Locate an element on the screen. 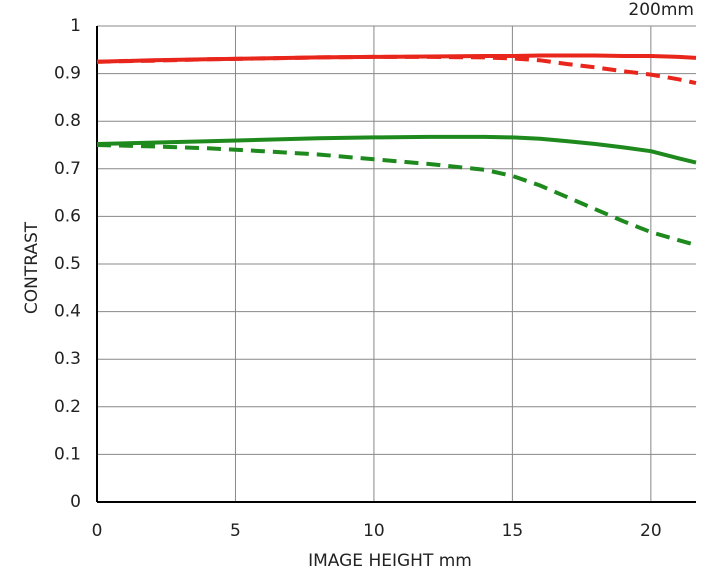 The width and height of the screenshot is (720, 570). x-tick-label: 0 is located at coordinates (97, 531).